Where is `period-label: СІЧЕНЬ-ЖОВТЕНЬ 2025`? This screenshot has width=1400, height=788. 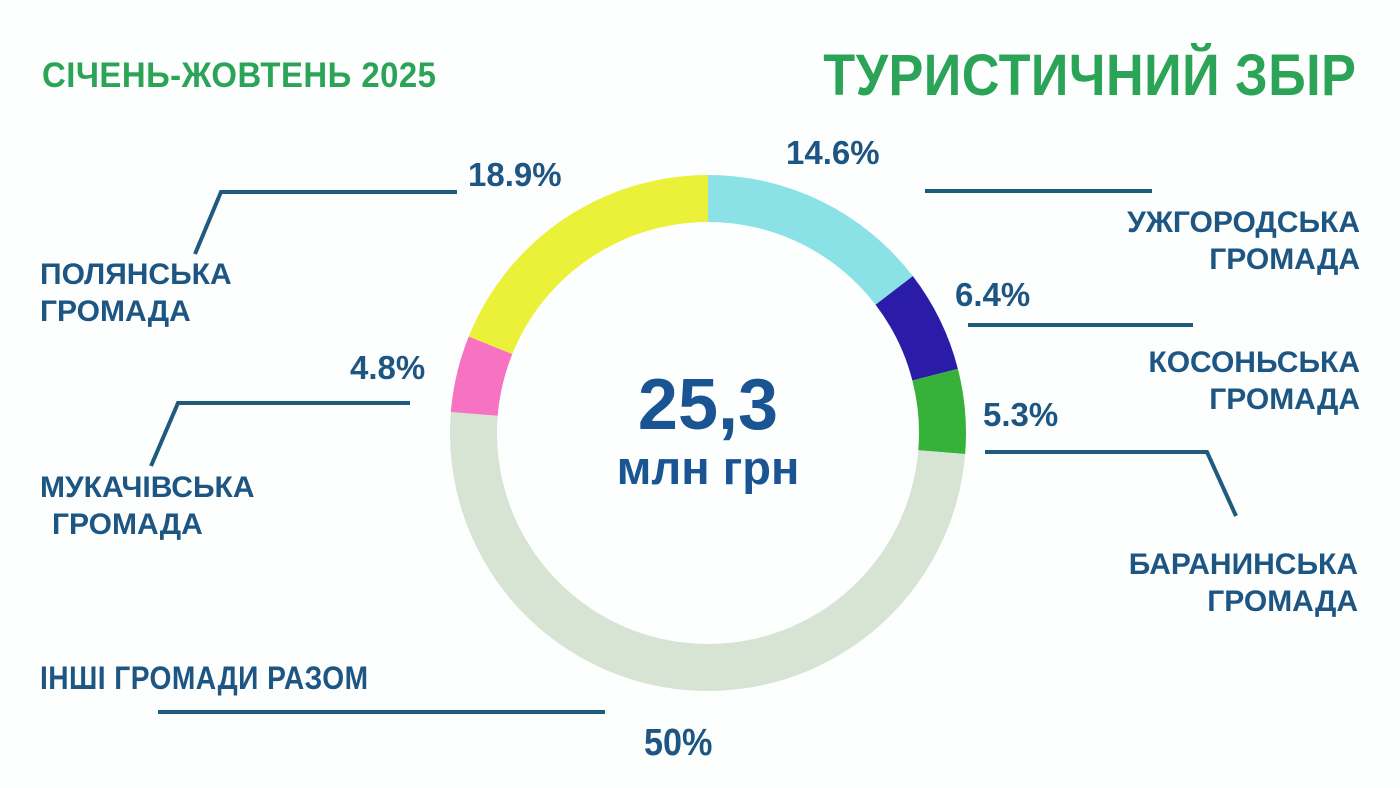 period-label: СІЧЕНЬ-ЖОВТЕНЬ 2025 is located at coordinates (239, 75).